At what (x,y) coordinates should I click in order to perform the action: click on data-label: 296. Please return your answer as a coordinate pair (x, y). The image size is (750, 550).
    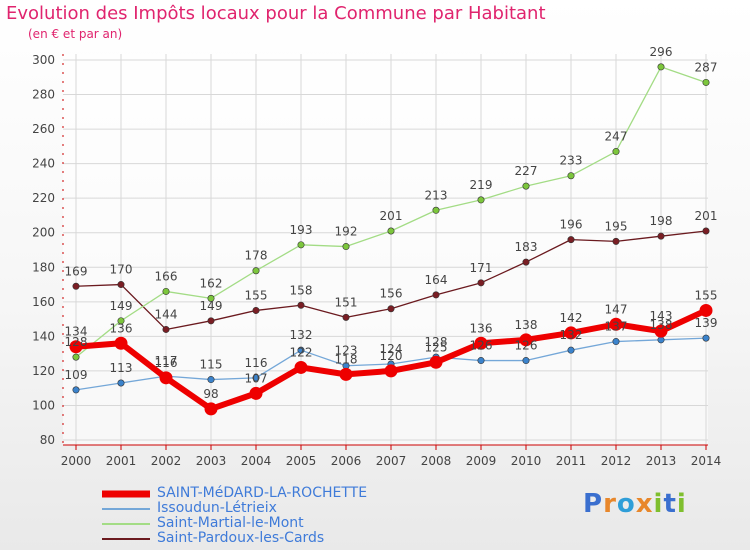
    Looking at the image, I should click on (661, 52).